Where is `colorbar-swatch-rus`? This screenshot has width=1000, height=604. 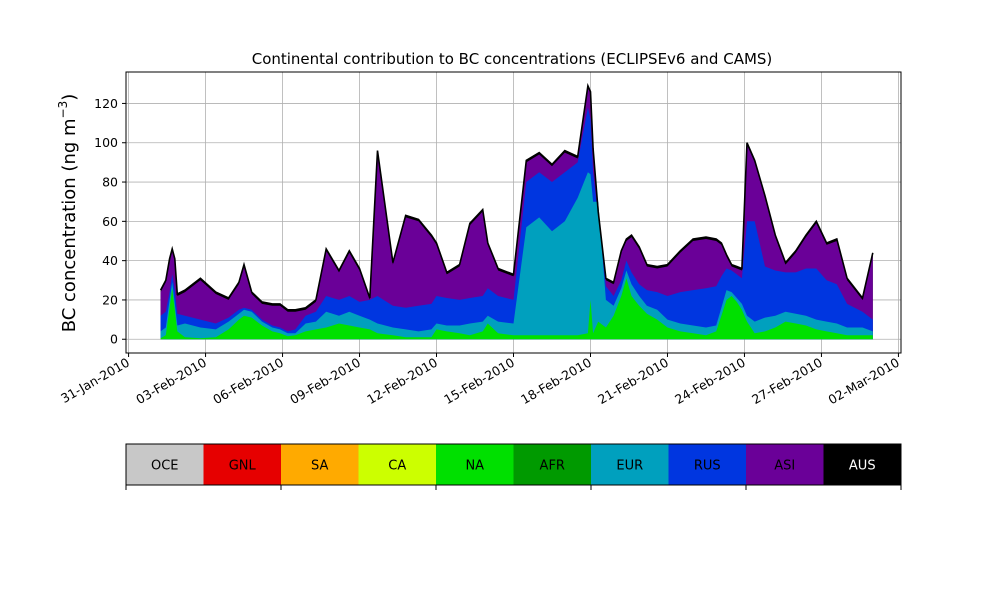
colorbar-swatch-rus is located at coordinates (707, 464).